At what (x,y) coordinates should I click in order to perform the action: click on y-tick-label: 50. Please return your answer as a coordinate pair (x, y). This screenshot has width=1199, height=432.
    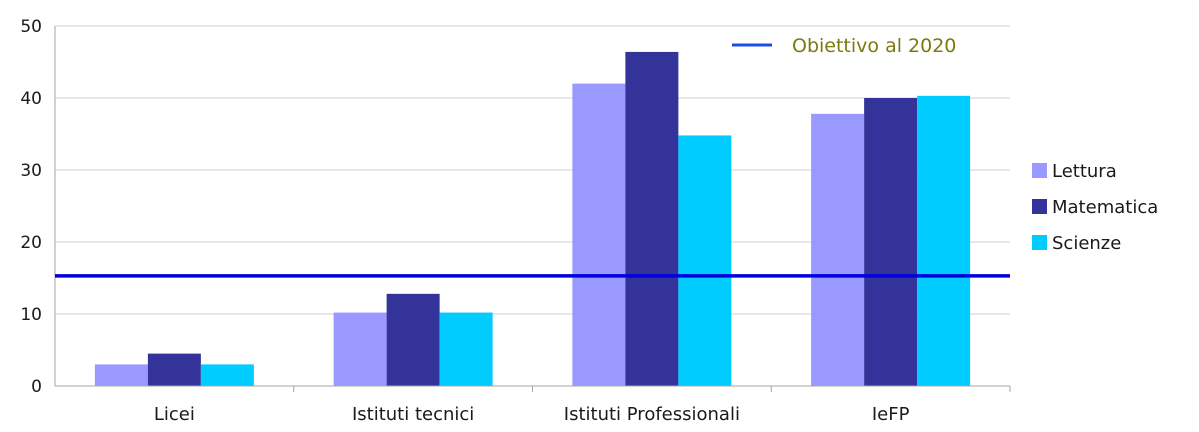
    Looking at the image, I should click on (31, 27).